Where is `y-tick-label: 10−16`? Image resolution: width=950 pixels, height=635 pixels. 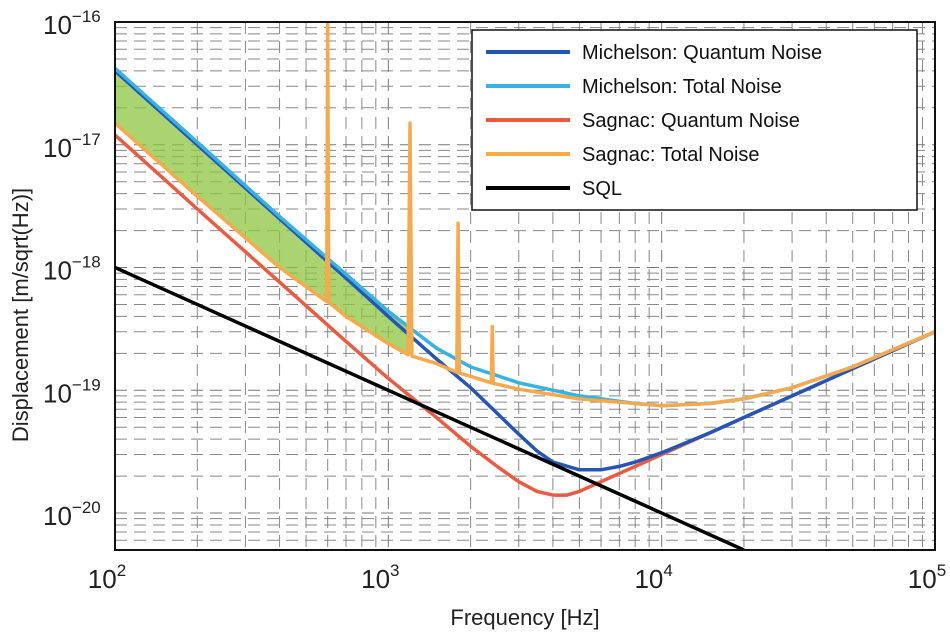 y-tick-label: 10−16 is located at coordinates (72, 23).